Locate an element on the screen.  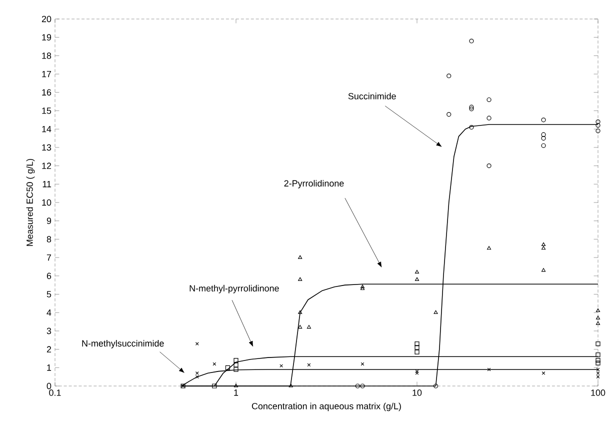
y-tick-label: 0 is located at coordinates (49, 386).